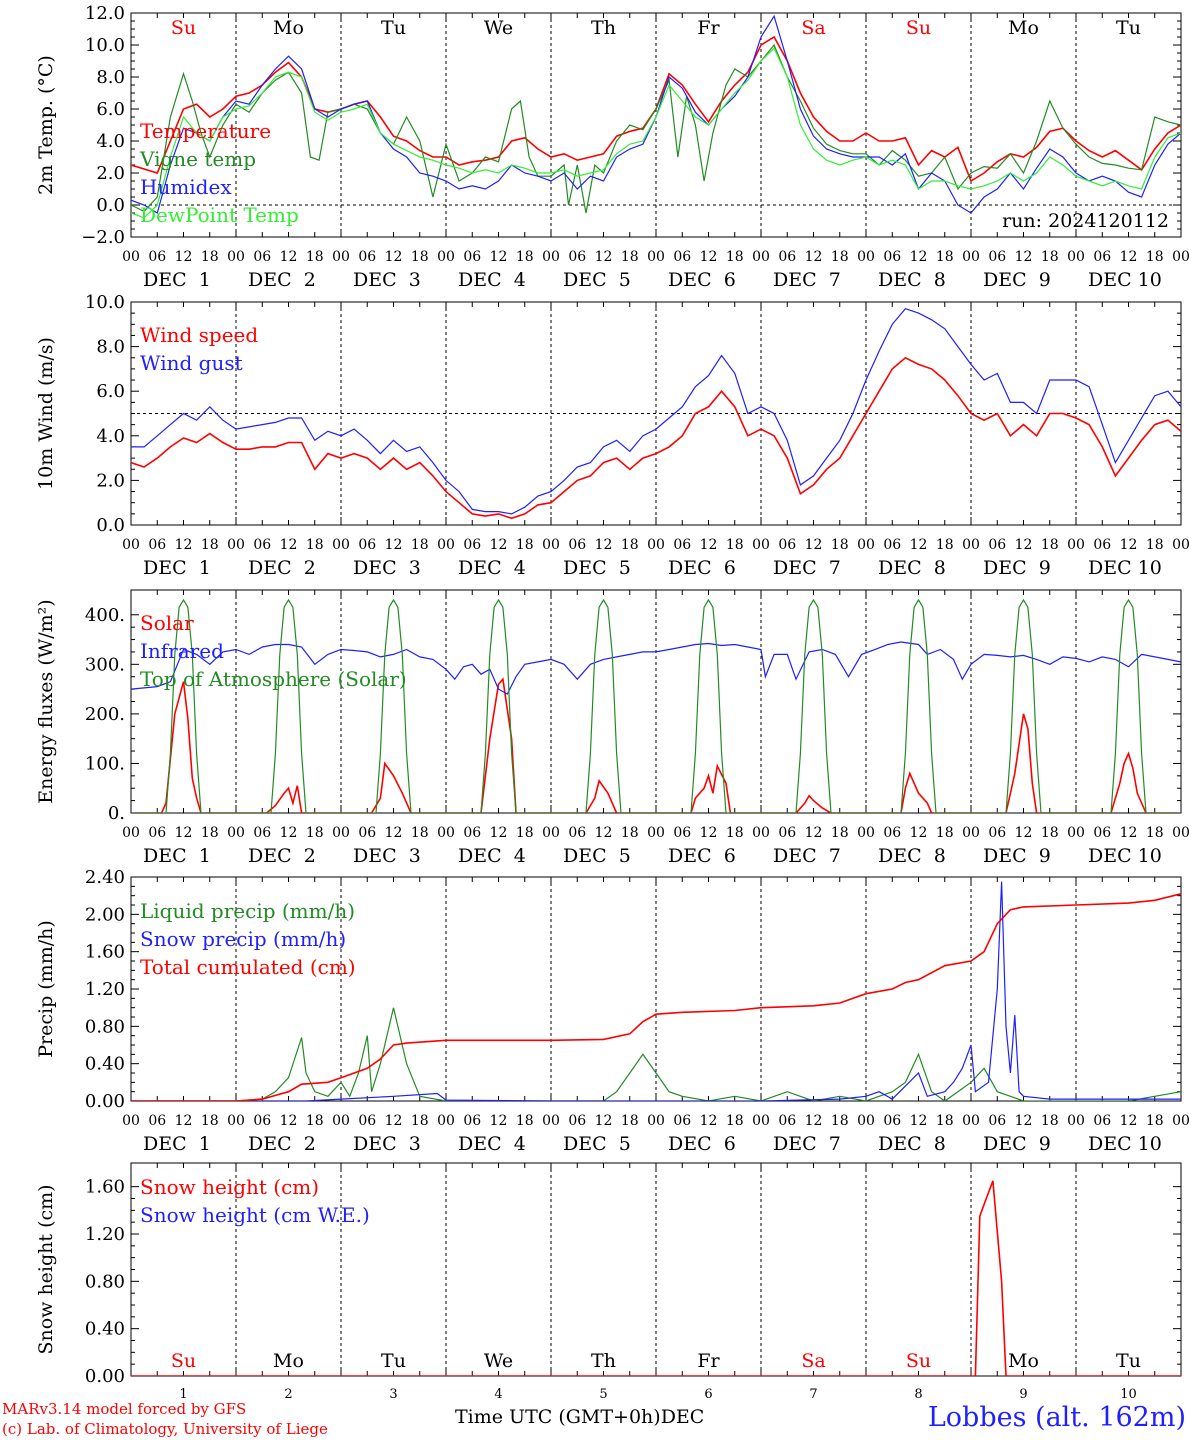 The width and height of the screenshot is (1194, 1440). What do you see at coordinates (46, 1269) in the screenshot?
I see `y-axis-title: Snow height (cm)` at bounding box center [46, 1269].